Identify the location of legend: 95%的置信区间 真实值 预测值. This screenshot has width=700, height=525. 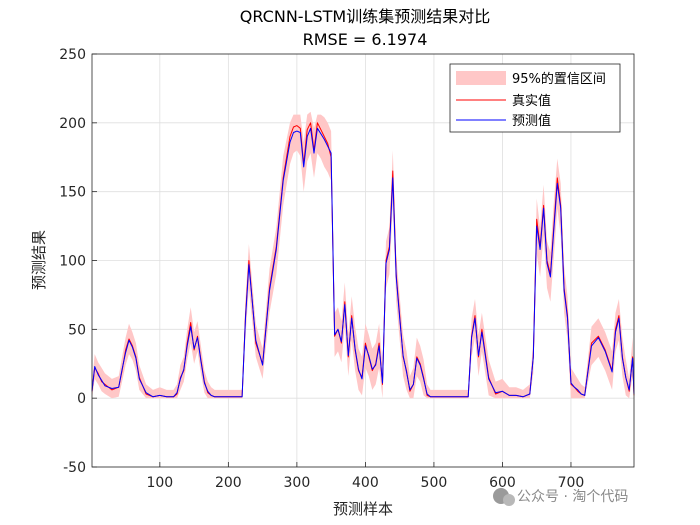
(535, 98).